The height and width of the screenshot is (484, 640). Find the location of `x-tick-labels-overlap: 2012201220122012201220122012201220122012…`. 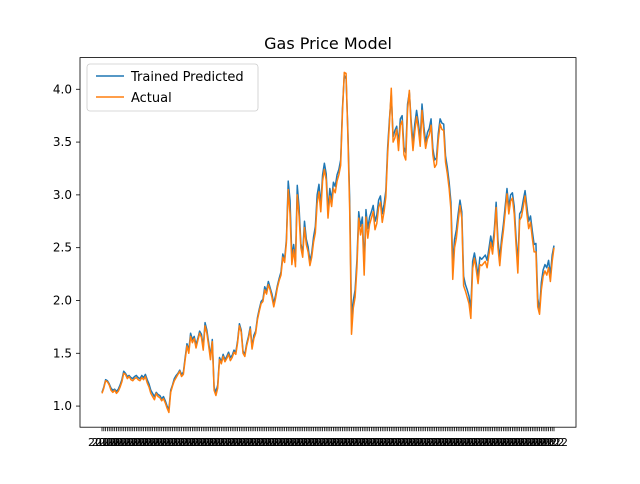

x-tick-labels-overlap: 2012201220122012201220122012201220122012… is located at coordinates (328, 442).